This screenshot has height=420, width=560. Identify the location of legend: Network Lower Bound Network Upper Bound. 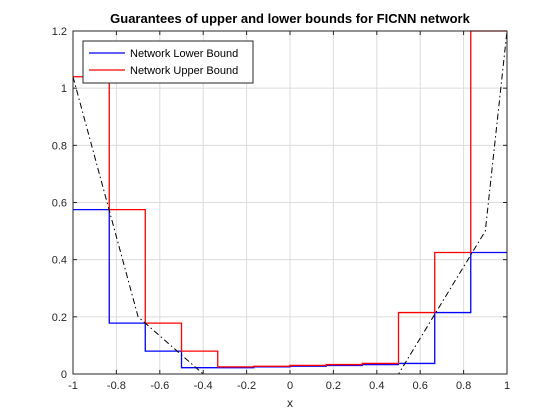
(168, 62).